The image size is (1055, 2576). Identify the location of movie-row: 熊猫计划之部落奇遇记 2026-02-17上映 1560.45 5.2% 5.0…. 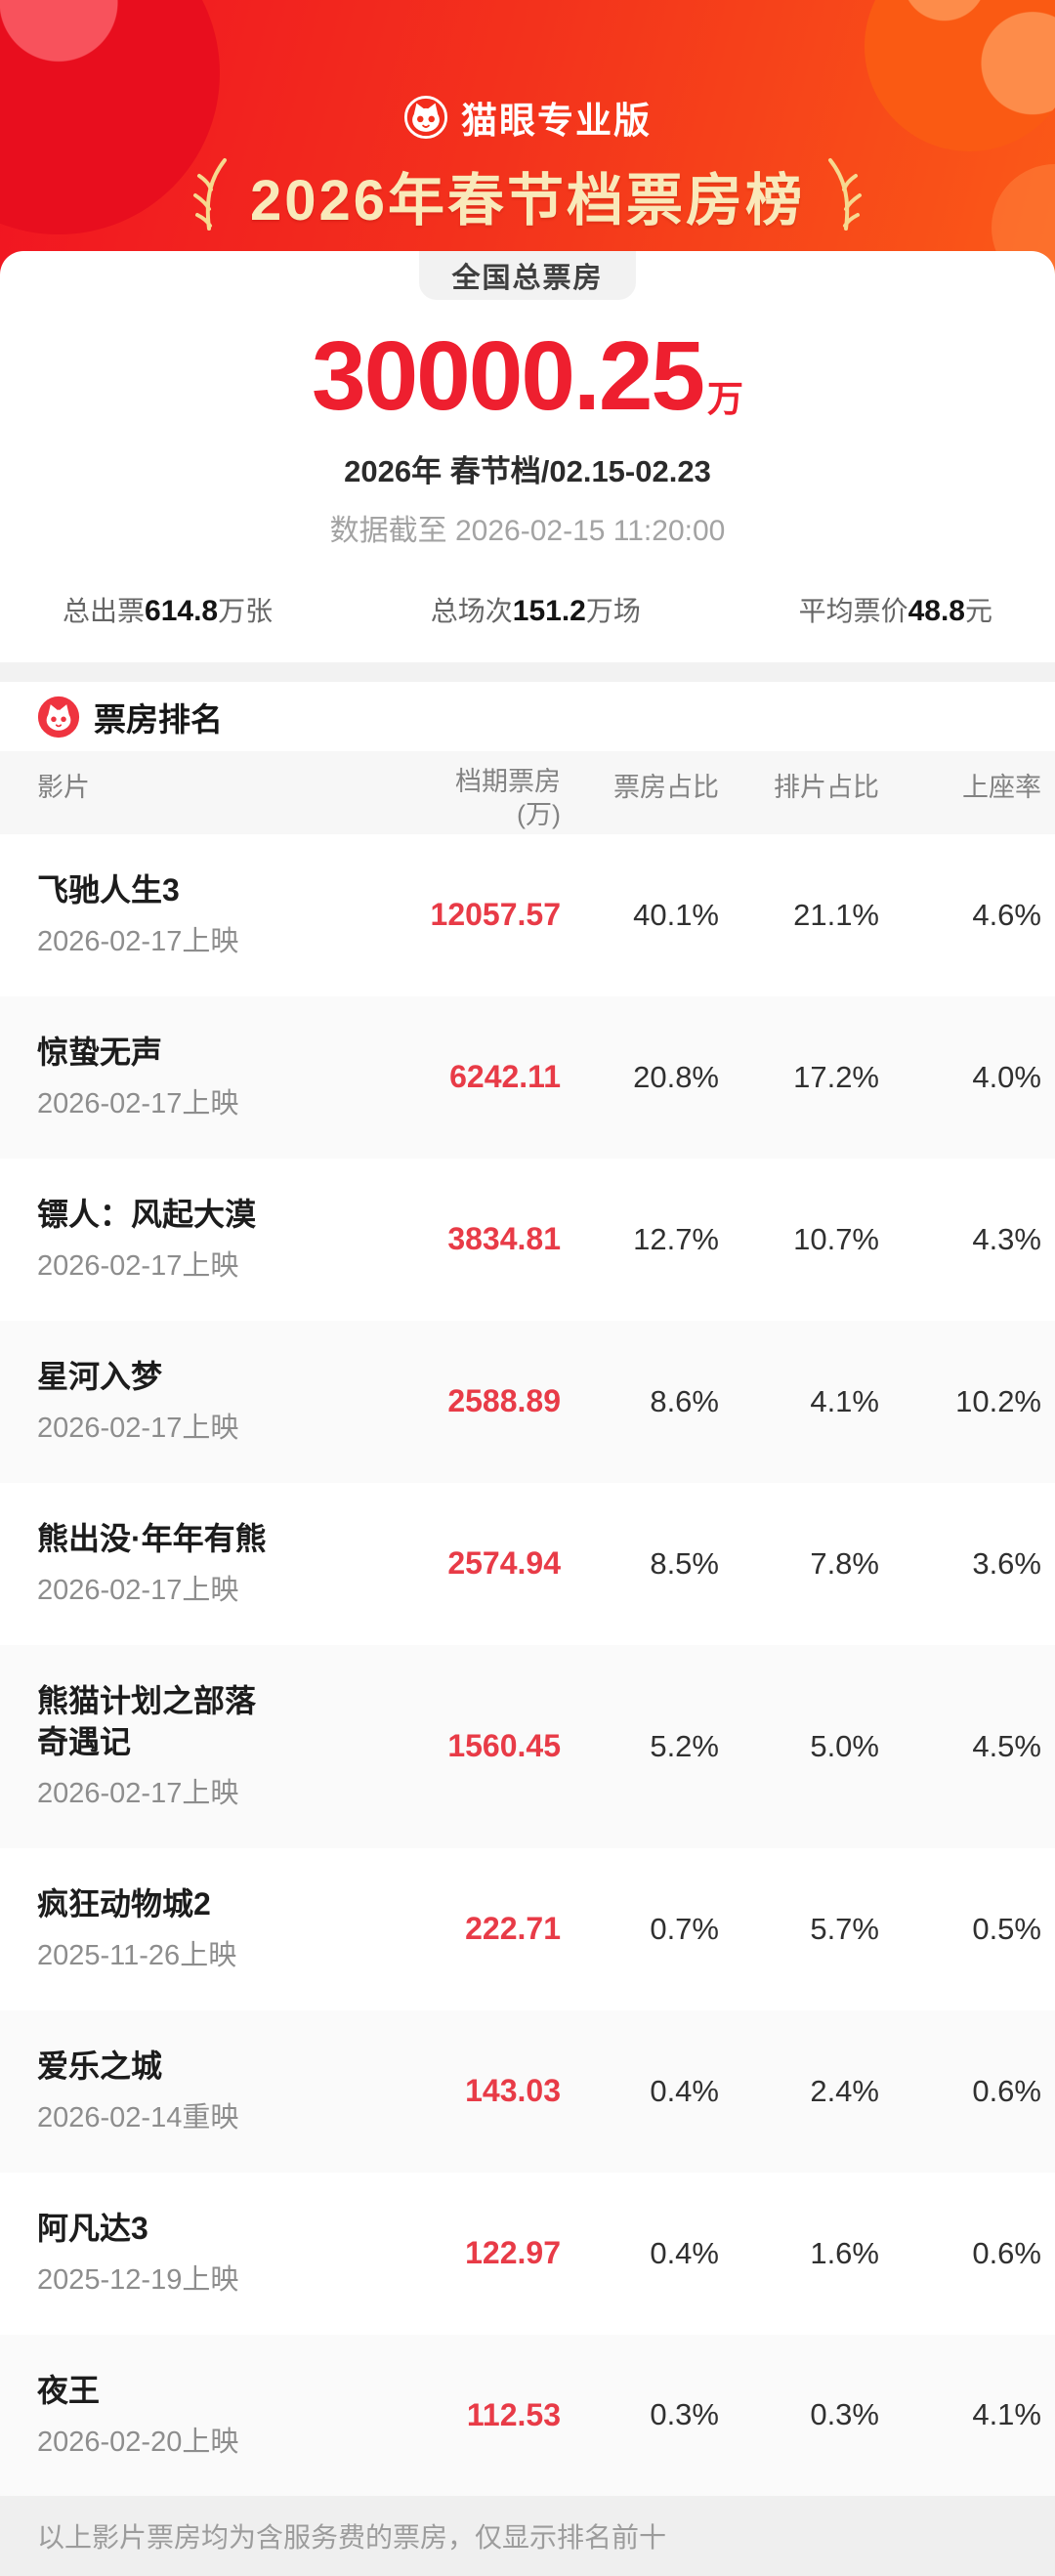
(527, 1746).